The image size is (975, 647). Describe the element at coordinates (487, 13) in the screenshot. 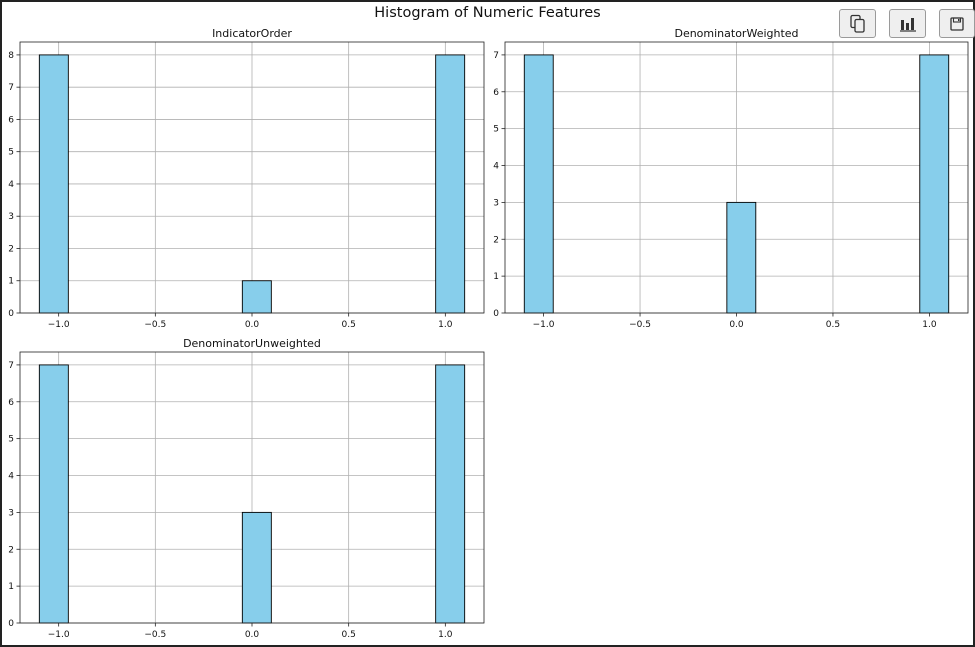

I see `figure-title: Histogram of Numeric Features` at that location.